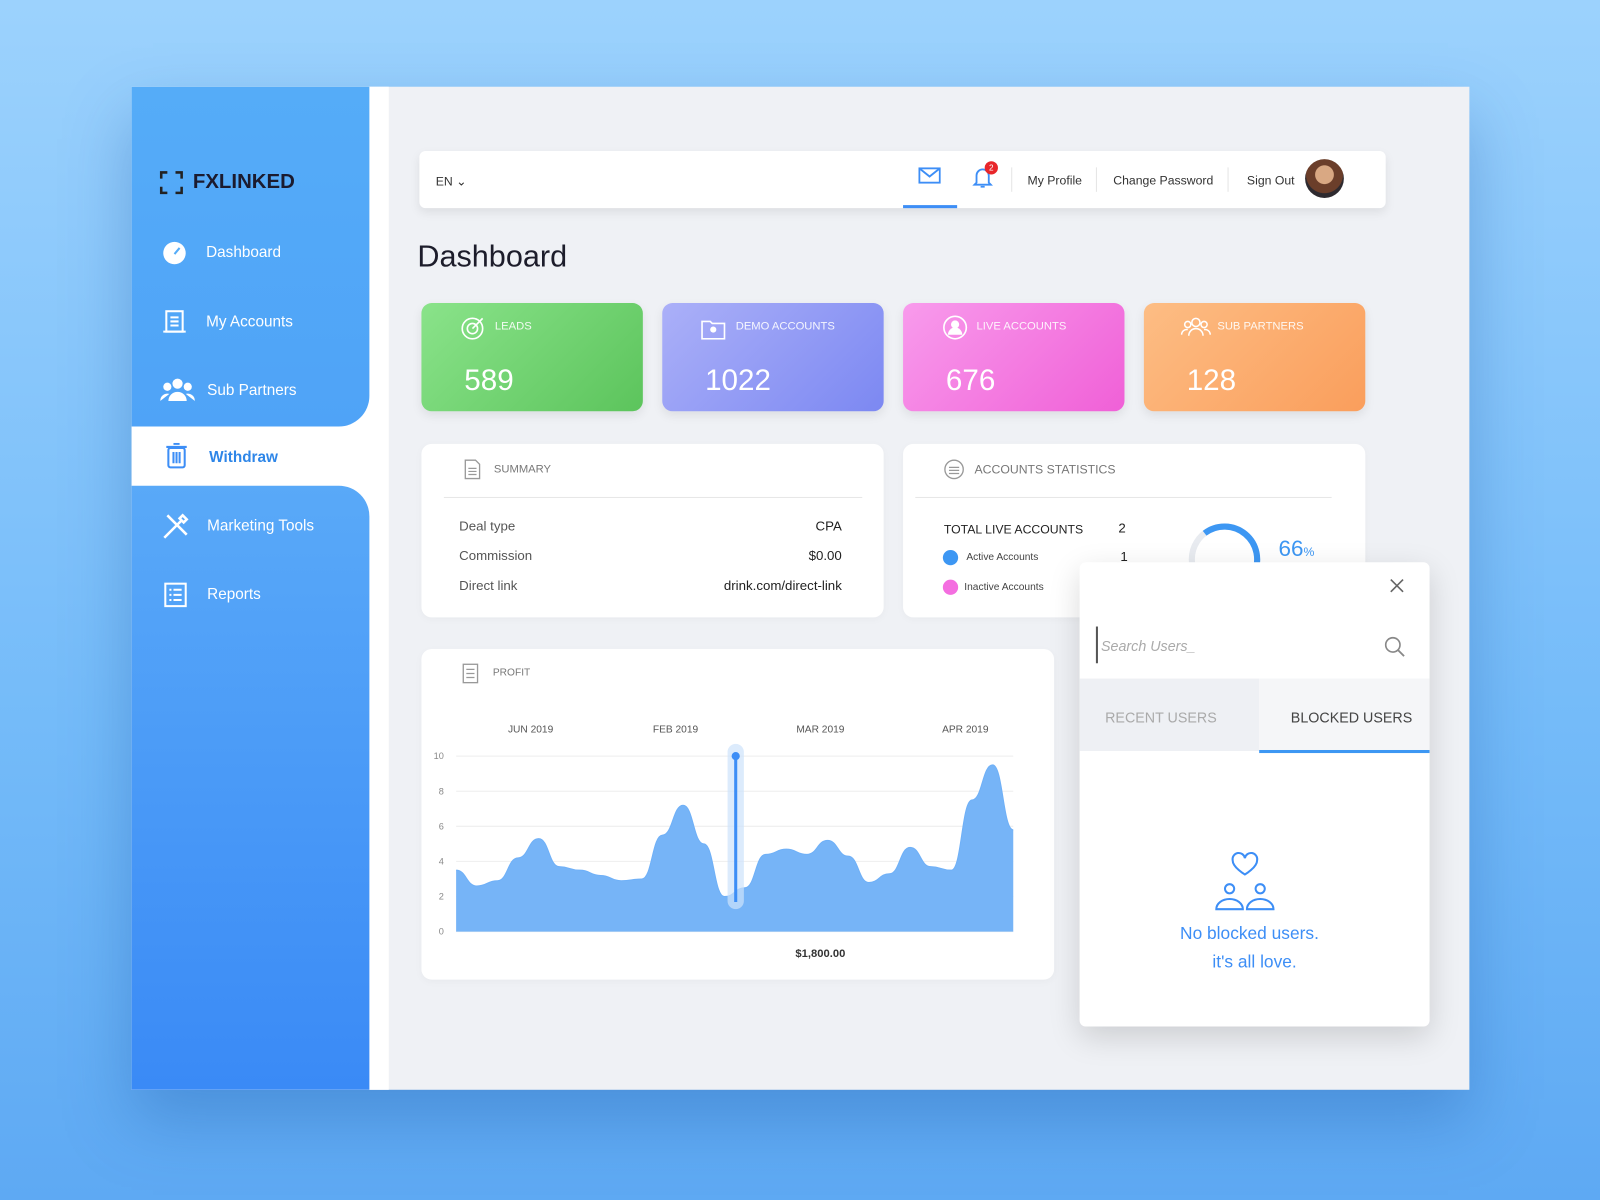  Describe the element at coordinates (1004, 587) in the screenshot. I see `row-label: Inactive Accounts` at that location.